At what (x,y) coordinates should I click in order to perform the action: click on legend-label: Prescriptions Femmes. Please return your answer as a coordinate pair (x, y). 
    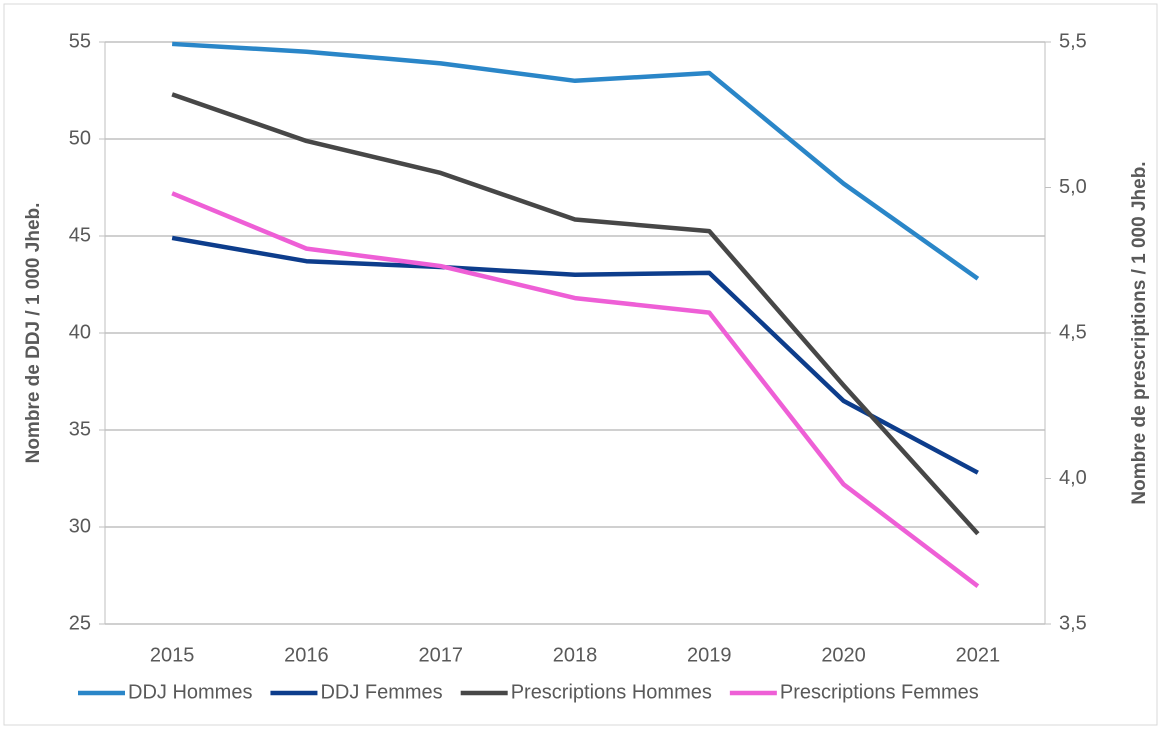
    Looking at the image, I should click on (879, 692).